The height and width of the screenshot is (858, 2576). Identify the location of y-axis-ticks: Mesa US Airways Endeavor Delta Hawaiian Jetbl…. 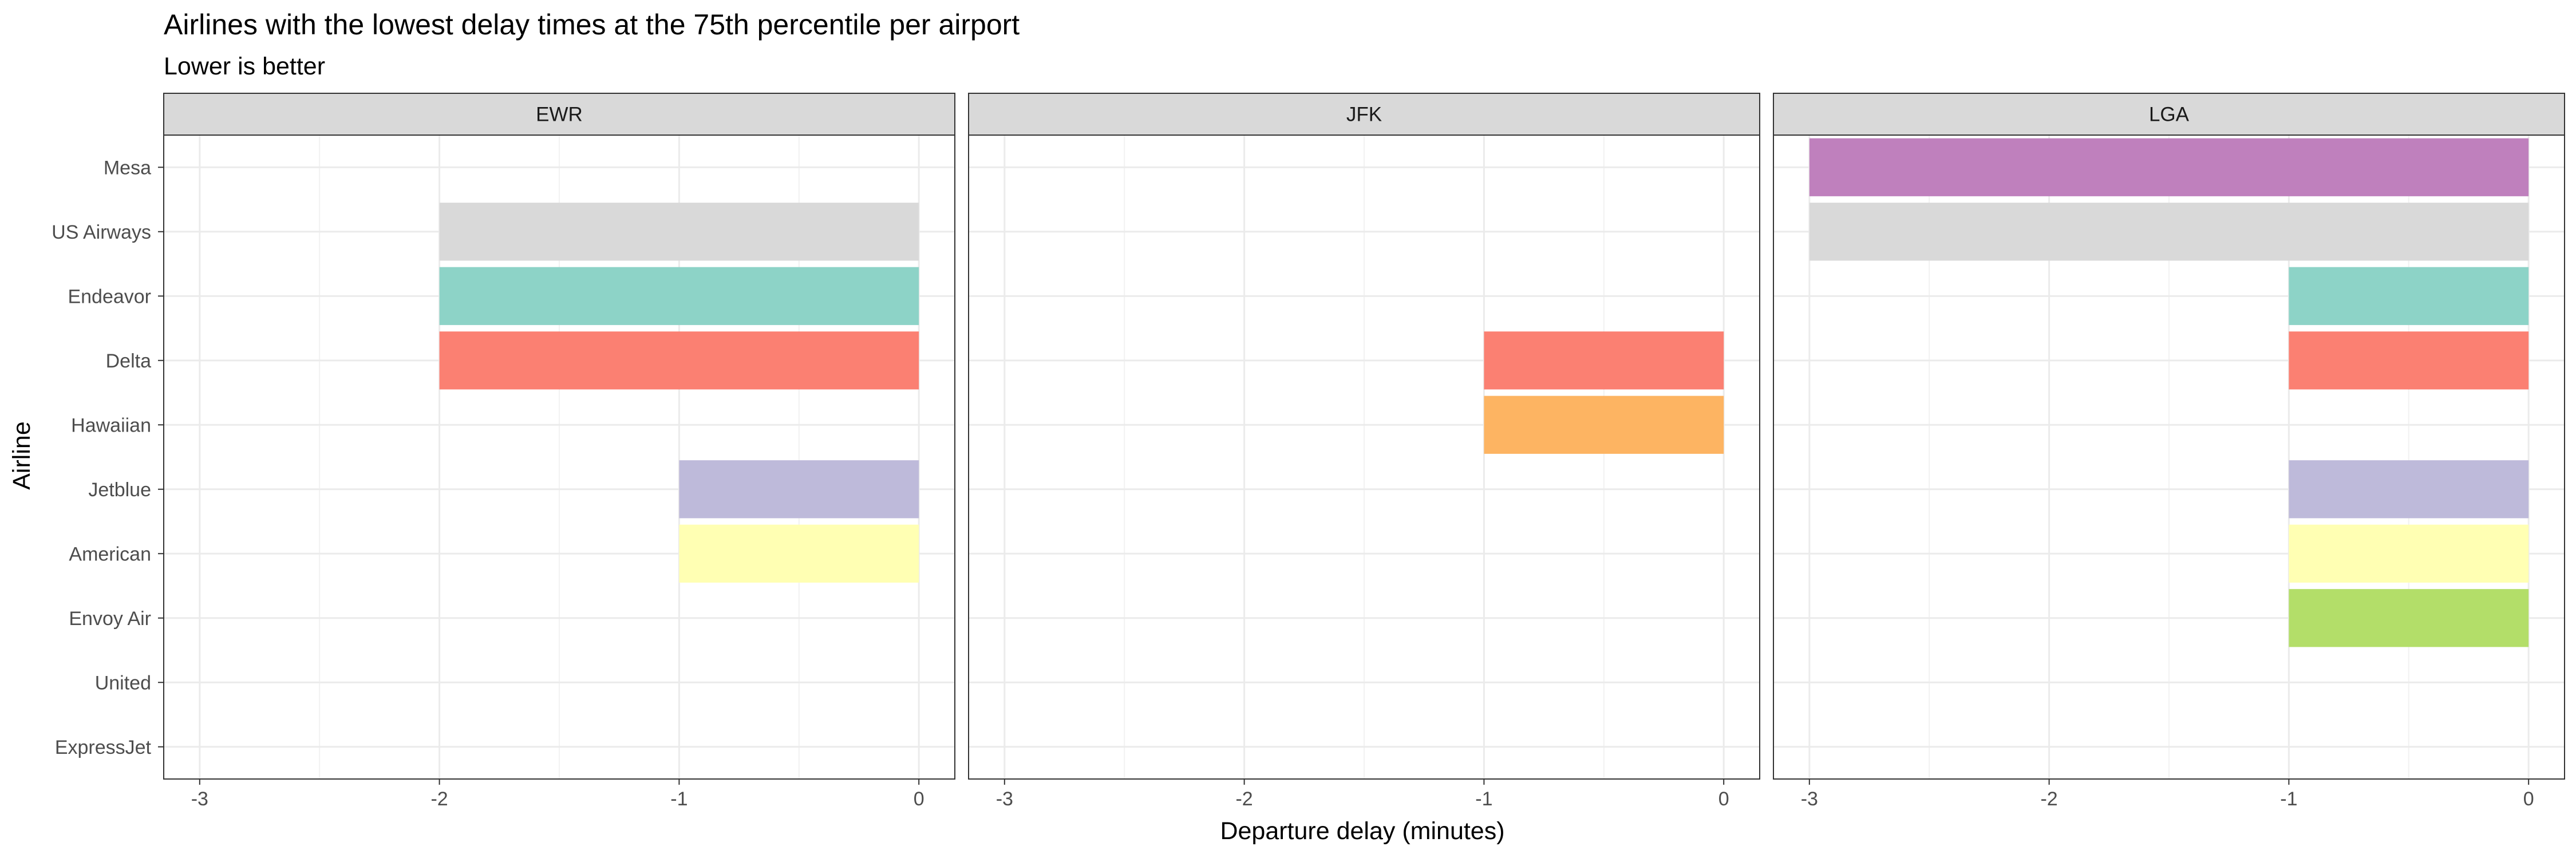
(108, 458).